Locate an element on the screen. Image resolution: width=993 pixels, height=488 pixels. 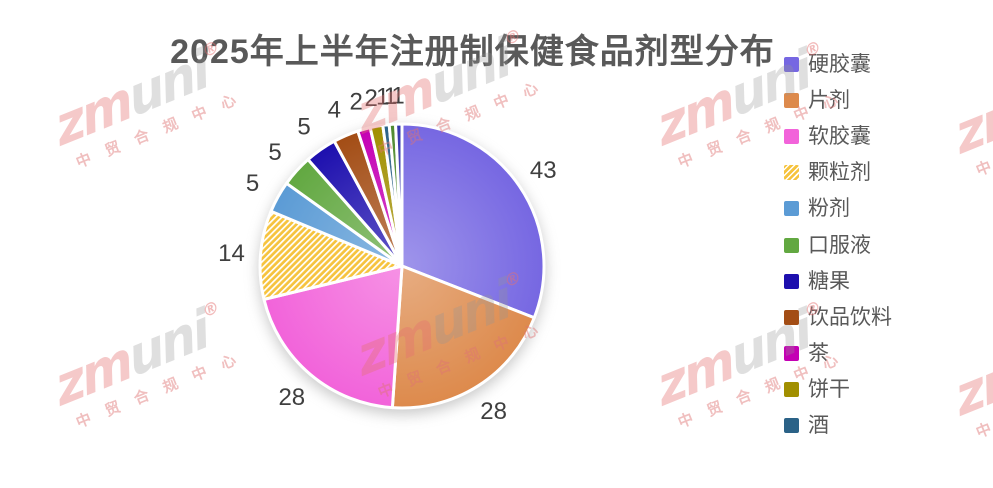
slice-value-label: 14 is located at coordinates (231, 253).